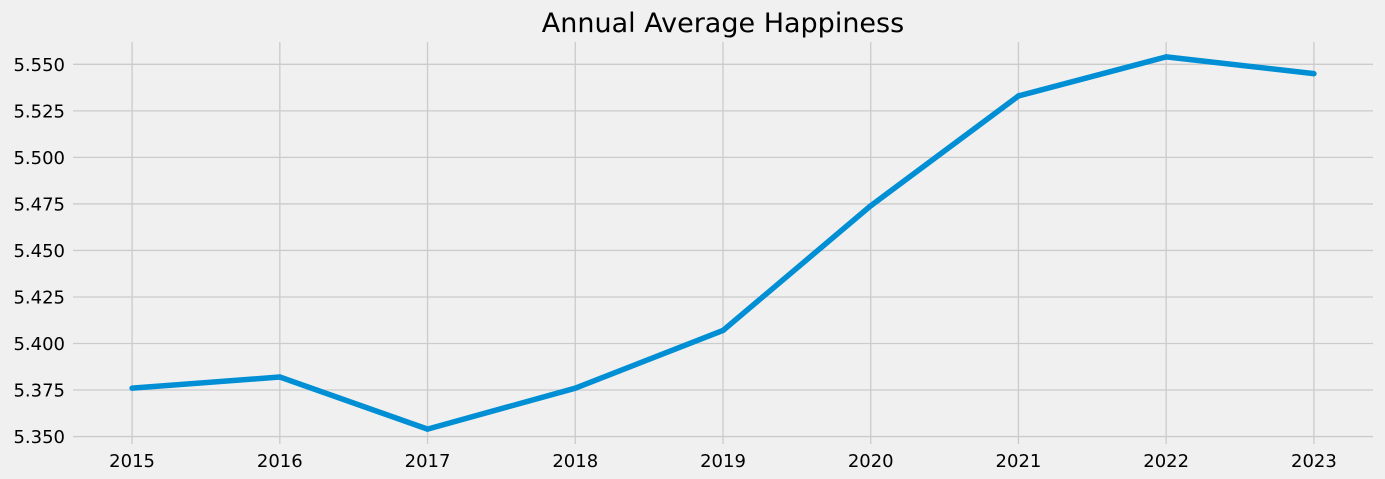 The image size is (1385, 479). Describe the element at coordinates (39, 391) in the screenshot. I see `y-tick-label: 5.375` at that location.